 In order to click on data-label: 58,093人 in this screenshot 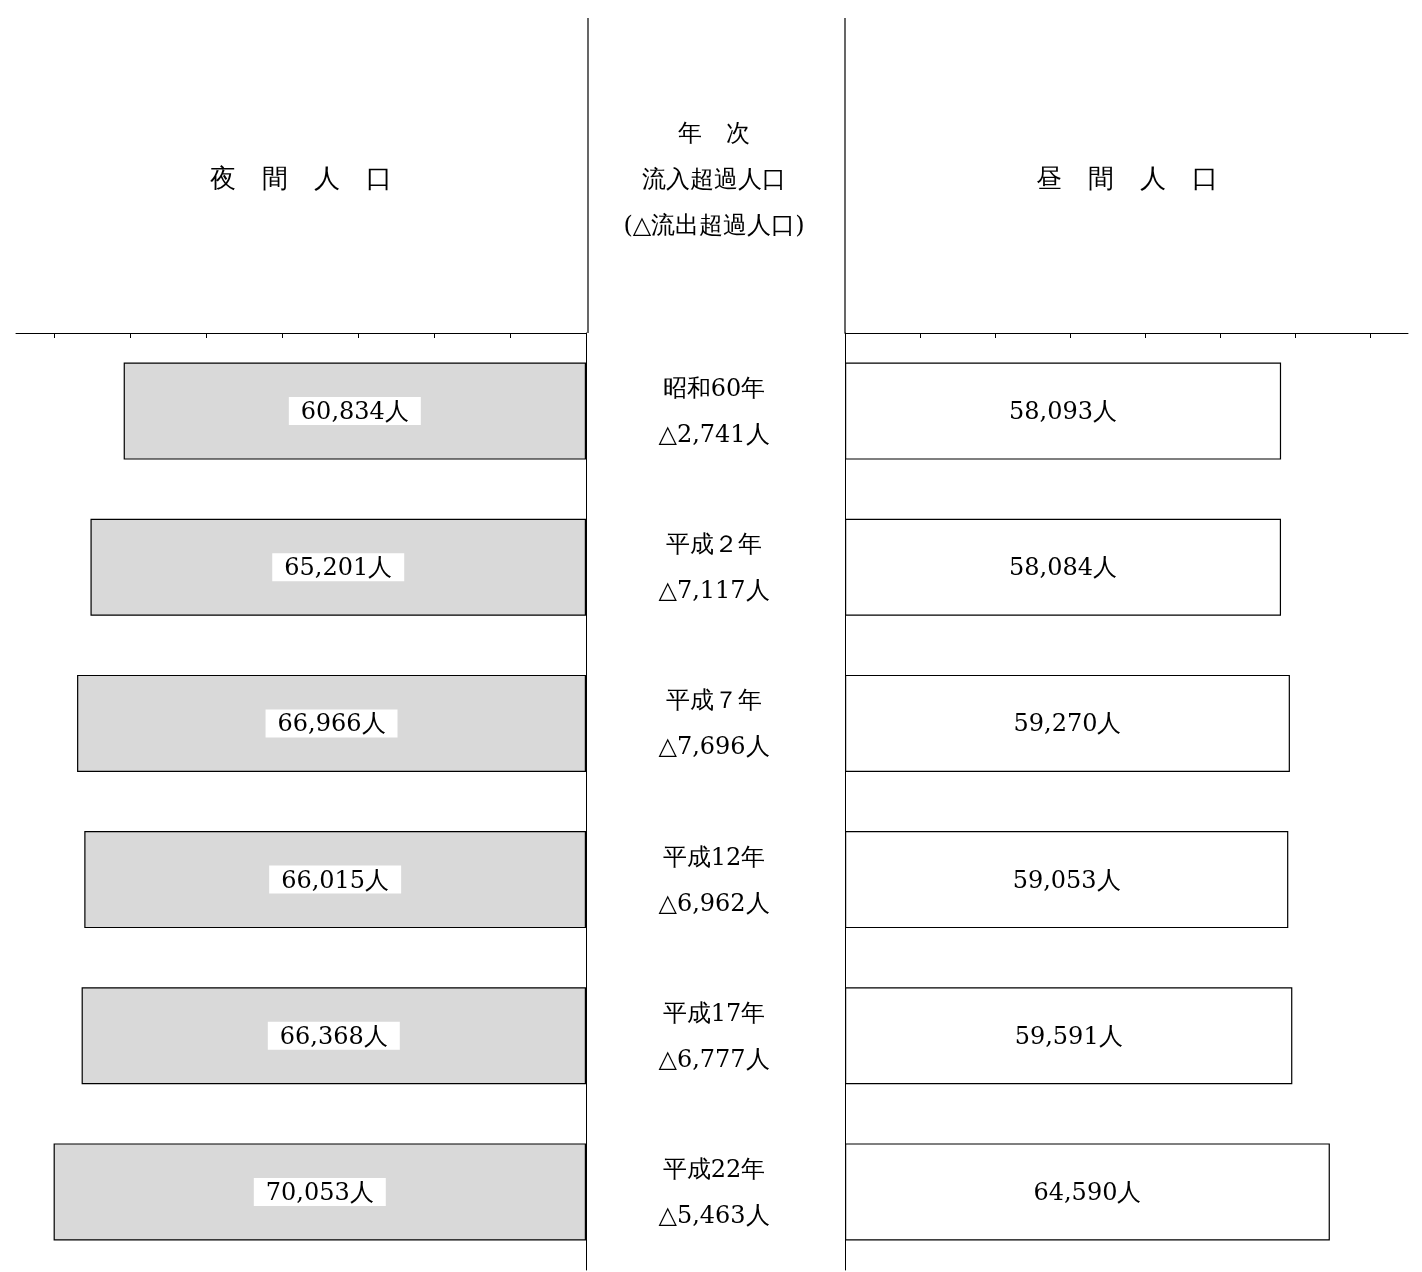, I will do `click(1063, 411)`.